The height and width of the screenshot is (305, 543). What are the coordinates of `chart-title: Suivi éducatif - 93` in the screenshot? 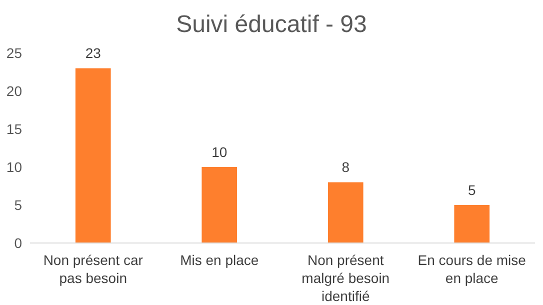 It's located at (271, 25).